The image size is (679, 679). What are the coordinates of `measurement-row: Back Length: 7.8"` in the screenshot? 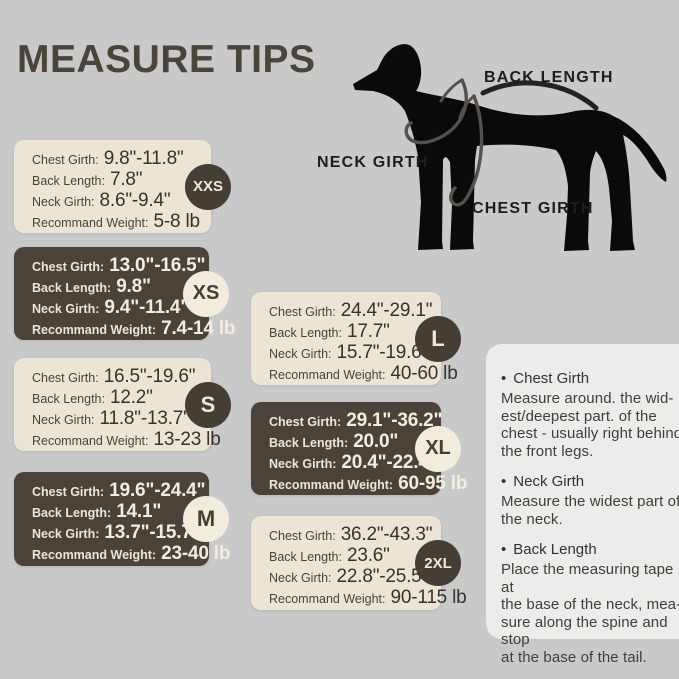 It's located at (121, 179).